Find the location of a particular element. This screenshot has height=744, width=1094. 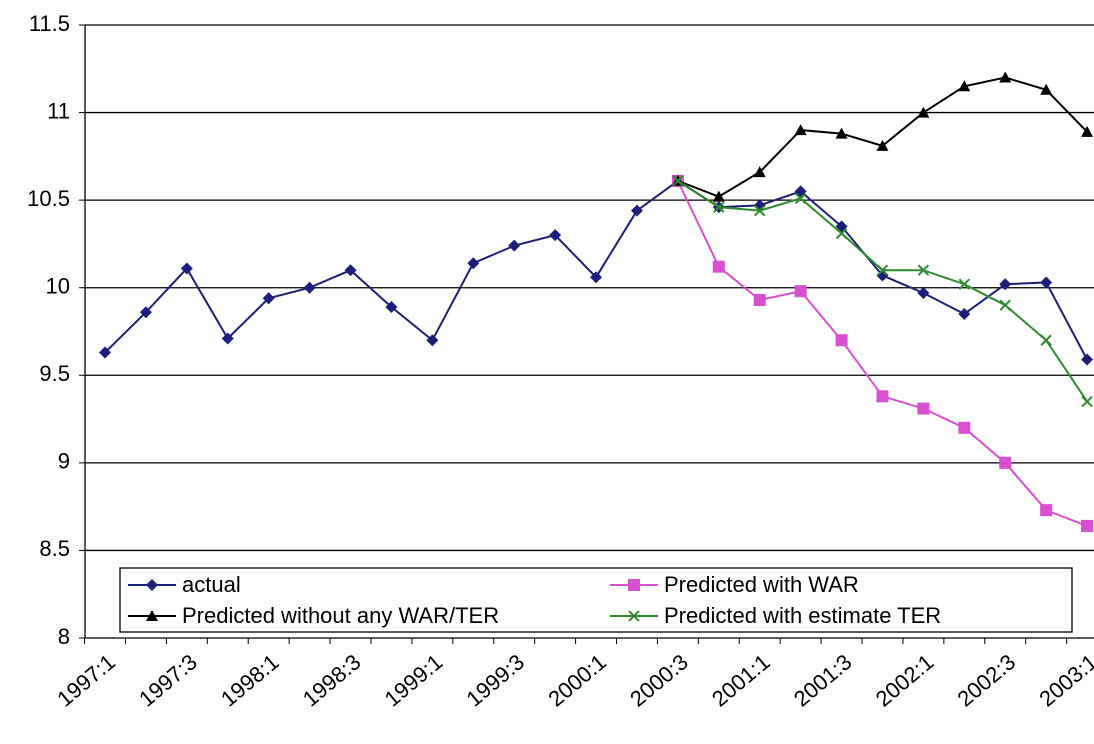

y-tick-label: 9 is located at coordinates (64, 461).